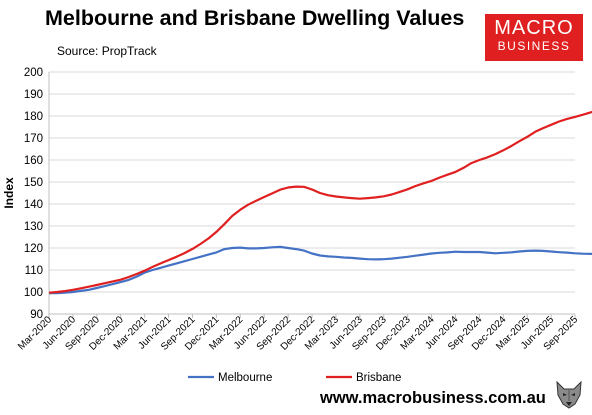 The image size is (592, 415). What do you see at coordinates (33, 161) in the screenshot?
I see `y-tick-label: 160` at bounding box center [33, 161].